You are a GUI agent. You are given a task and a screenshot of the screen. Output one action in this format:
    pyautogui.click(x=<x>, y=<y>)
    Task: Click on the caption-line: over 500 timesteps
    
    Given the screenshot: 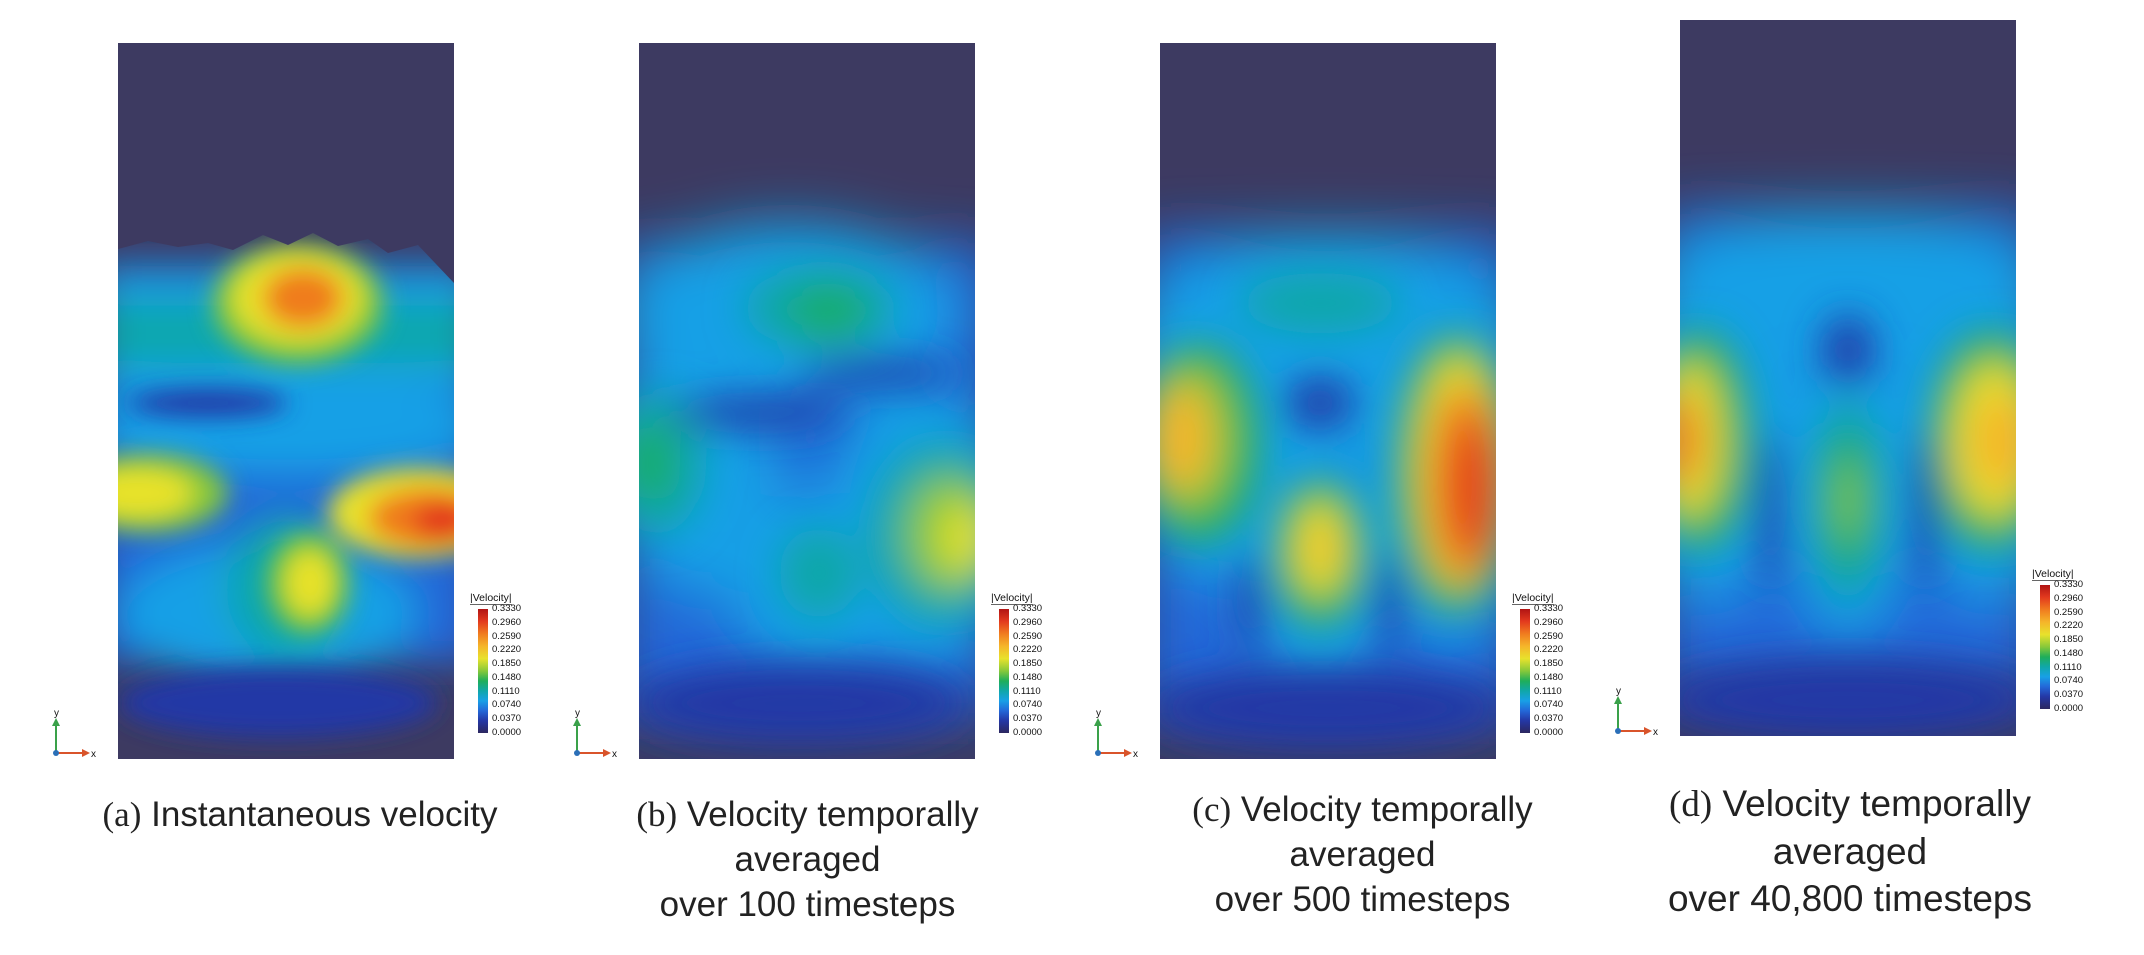 What is the action you would take?
    pyautogui.click(x=1362, y=899)
    